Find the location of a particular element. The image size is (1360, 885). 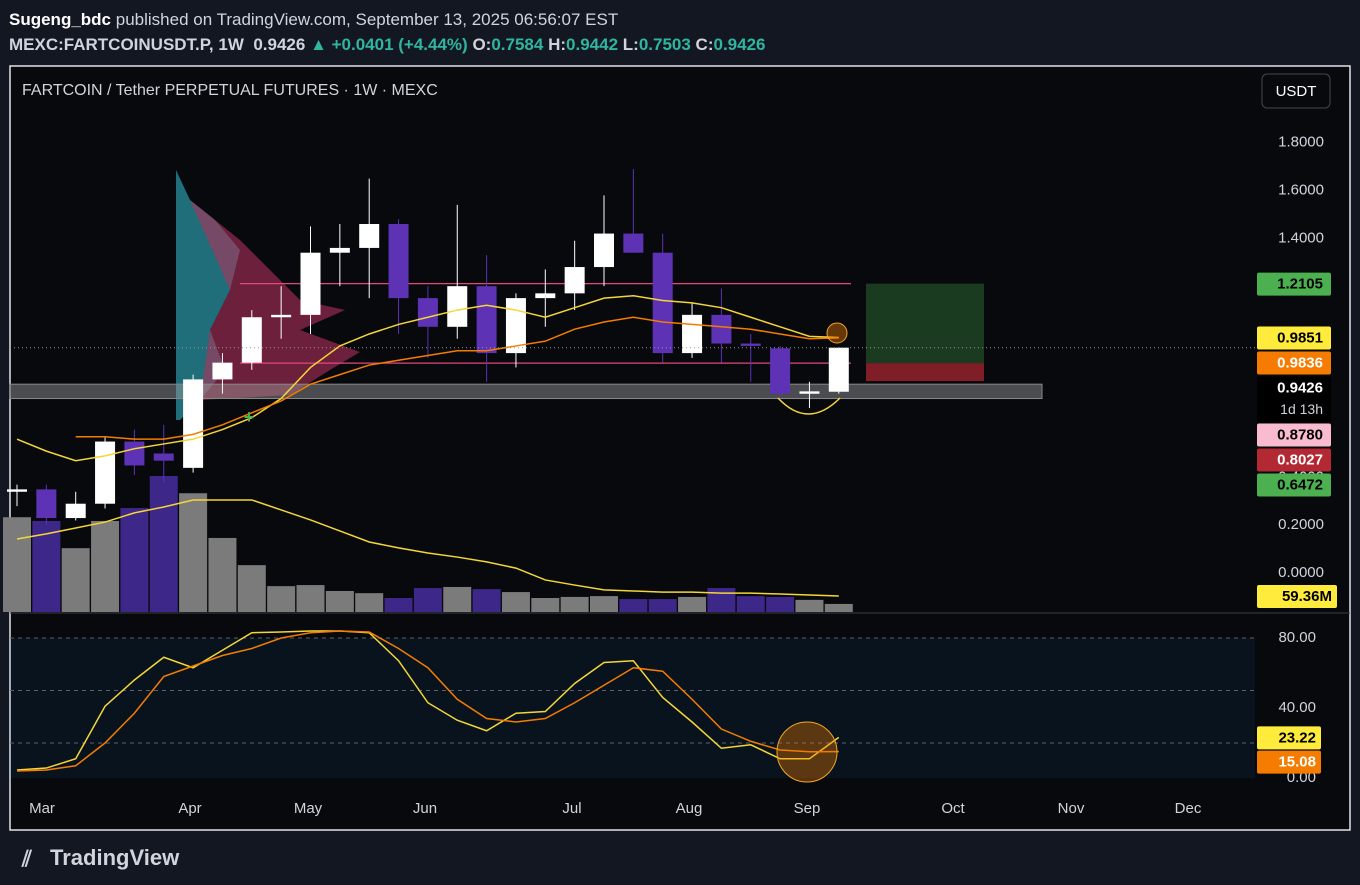

annotation-arc is located at coordinates (809, 406).